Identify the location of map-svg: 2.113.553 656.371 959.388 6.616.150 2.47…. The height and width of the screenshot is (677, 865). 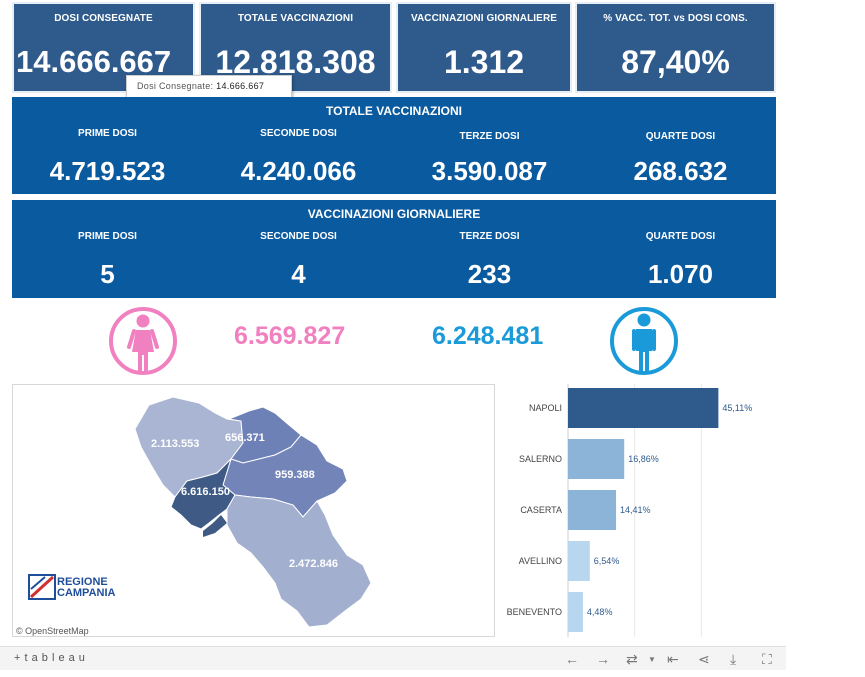
(194, 516).